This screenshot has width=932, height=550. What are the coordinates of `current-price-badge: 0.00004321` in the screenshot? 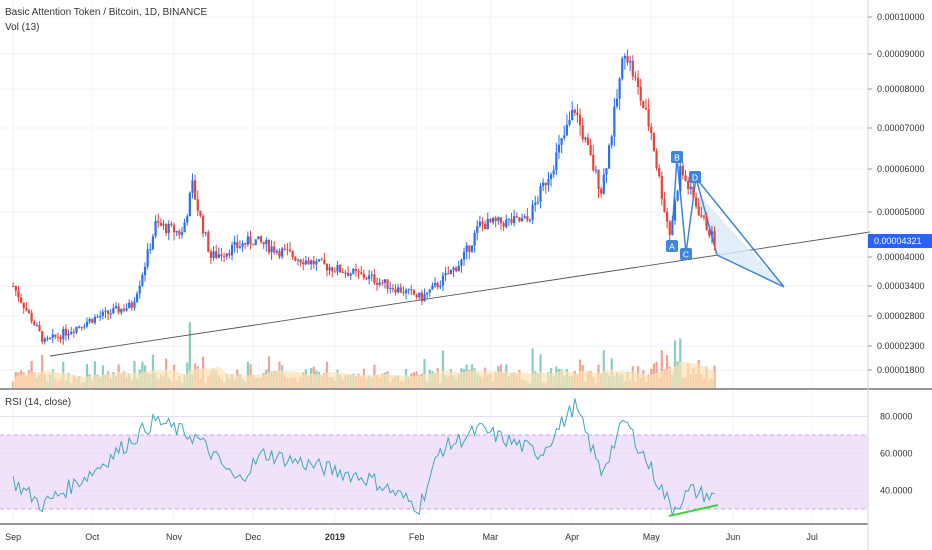 It's located at (900, 241).